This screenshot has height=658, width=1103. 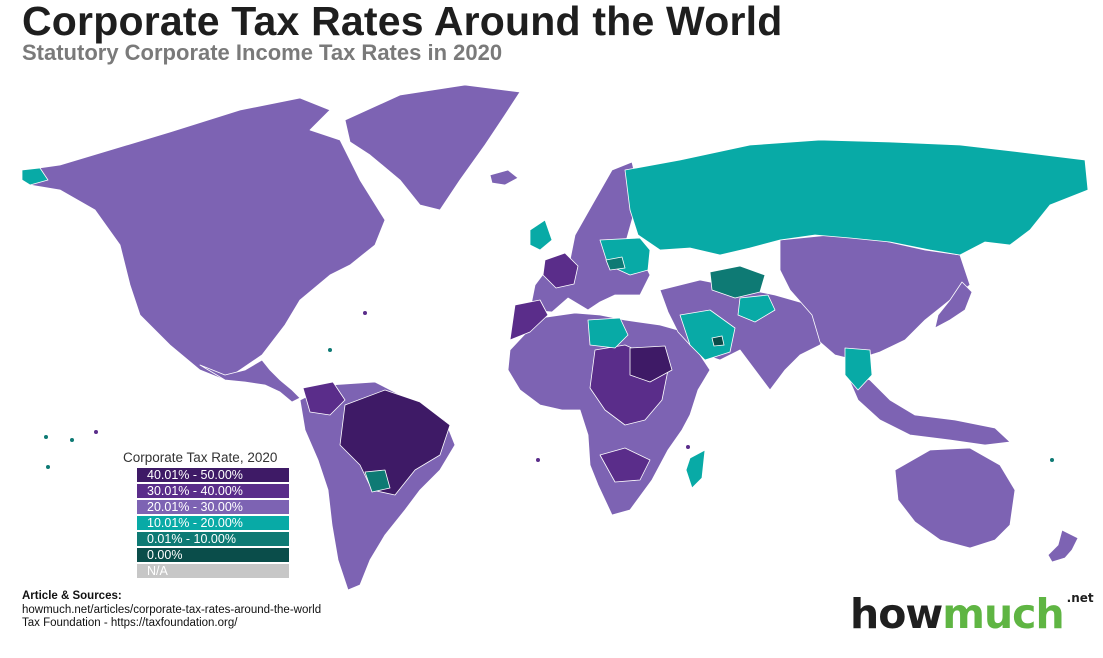 I want to click on region-brazil, so click(x=395, y=442).